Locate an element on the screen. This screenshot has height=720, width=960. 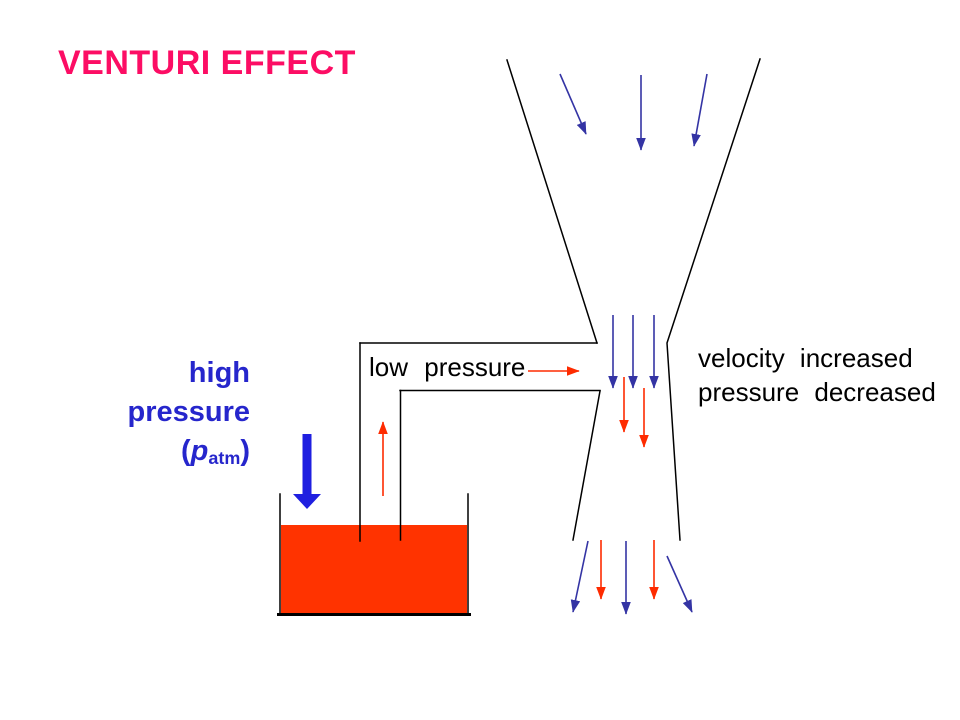
arrow-head is located at coordinates (307, 501).